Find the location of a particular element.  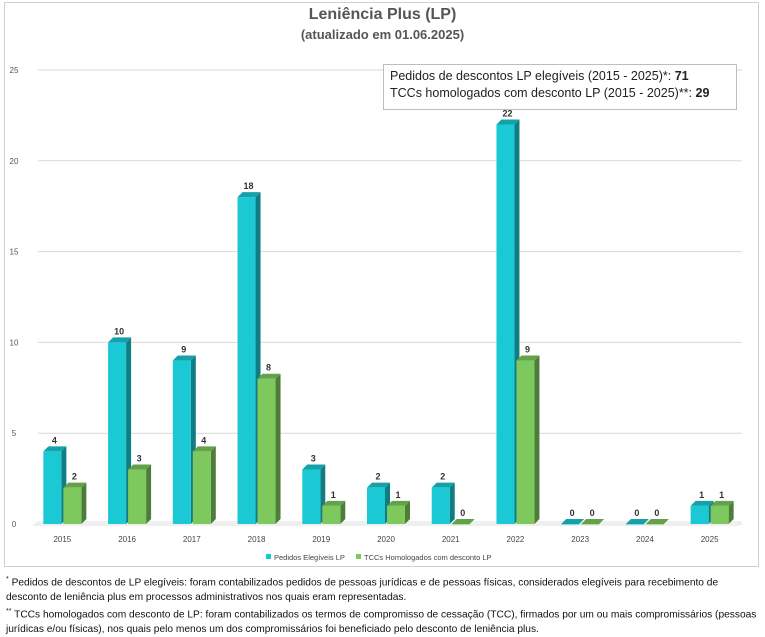

data-label-pedidos-2025: 1 is located at coordinates (701, 495).